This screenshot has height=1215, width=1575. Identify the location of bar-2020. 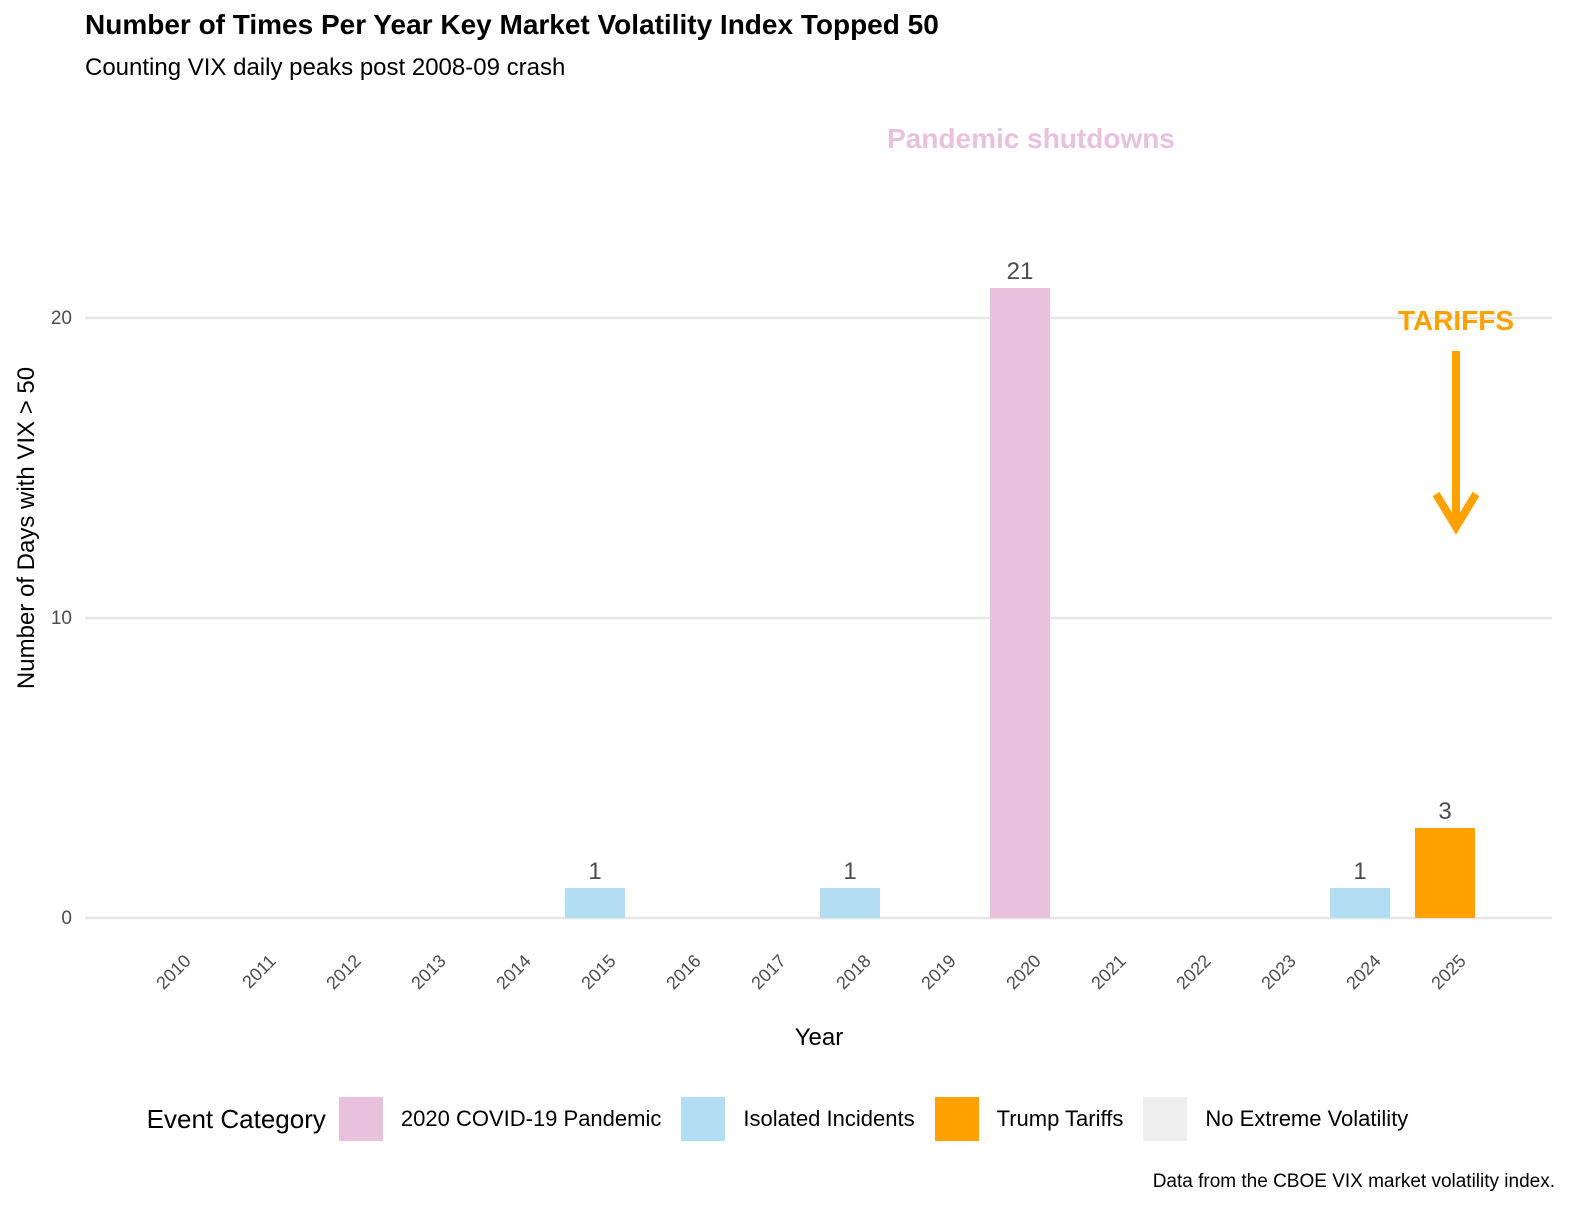
(1020, 603).